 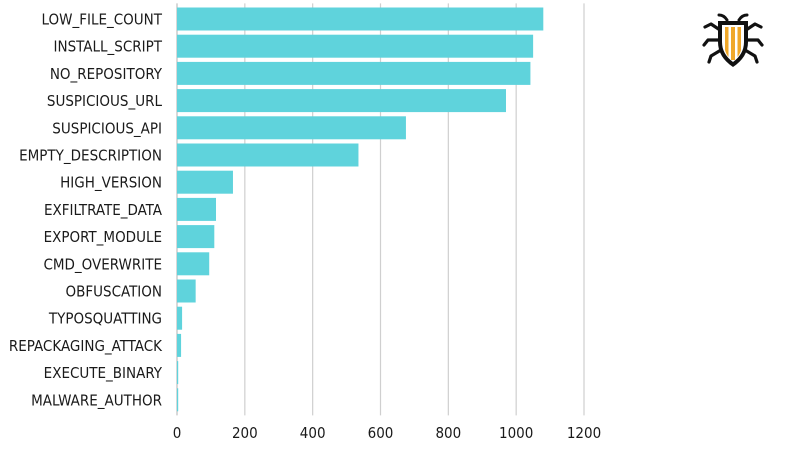 I want to click on category-label: HIGH_VERSION, so click(x=111, y=183).